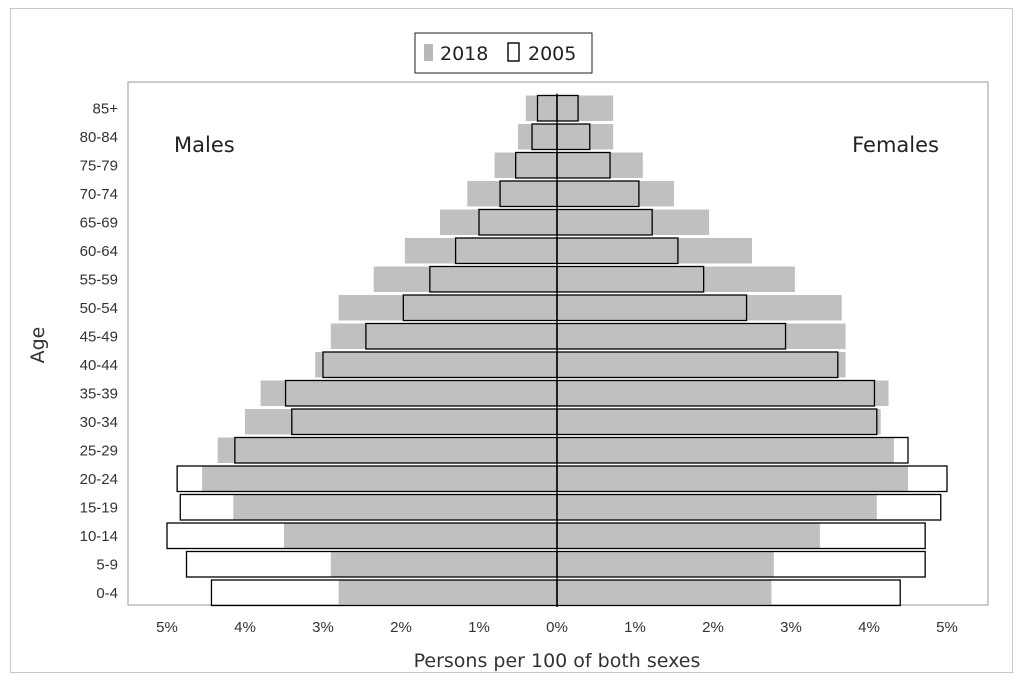 The height and width of the screenshot is (681, 1024). What do you see at coordinates (585, 108) in the screenshot?
I see `bar-2018-female-85+` at bounding box center [585, 108].